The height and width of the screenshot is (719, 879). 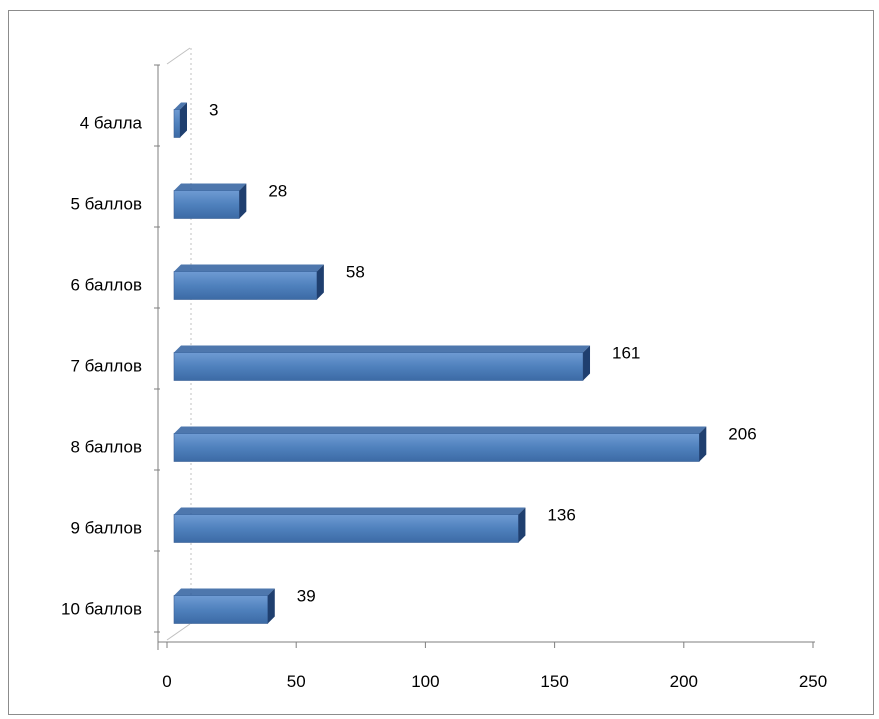 I want to click on floor-edge-line, so click(x=178, y=632).